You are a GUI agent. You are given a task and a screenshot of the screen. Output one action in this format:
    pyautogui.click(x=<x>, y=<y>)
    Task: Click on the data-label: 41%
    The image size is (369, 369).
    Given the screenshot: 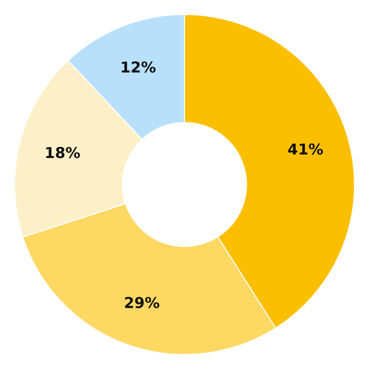 What is the action you would take?
    pyautogui.click(x=306, y=149)
    